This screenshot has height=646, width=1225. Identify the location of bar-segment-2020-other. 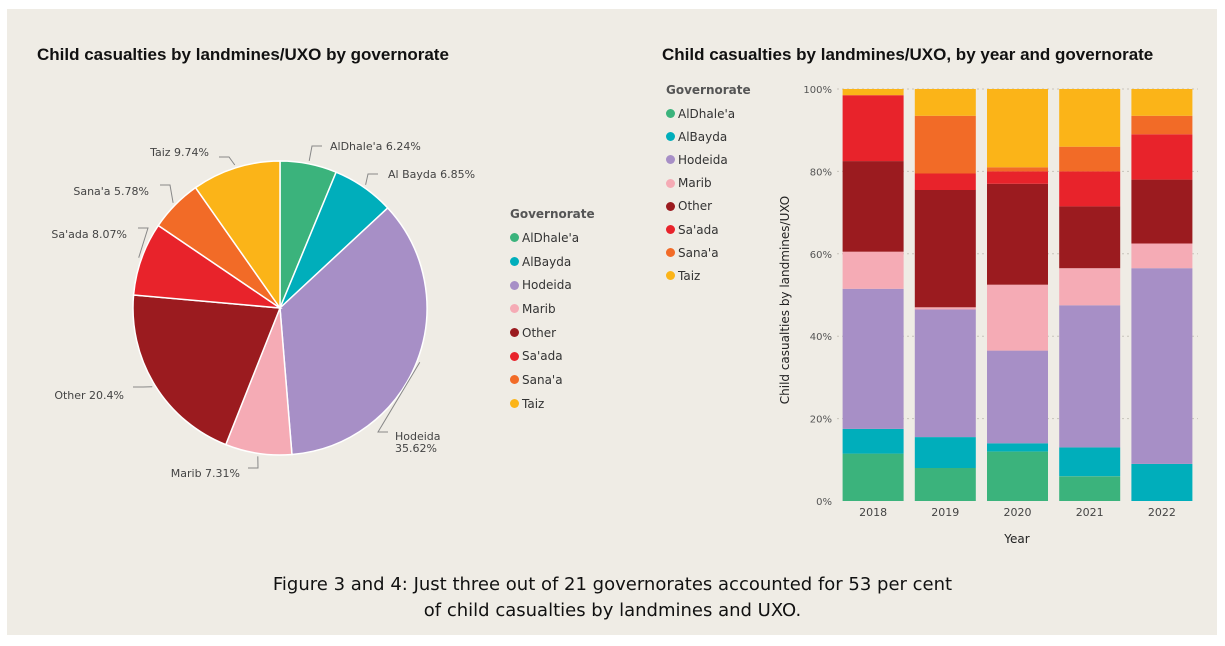
(1017, 234).